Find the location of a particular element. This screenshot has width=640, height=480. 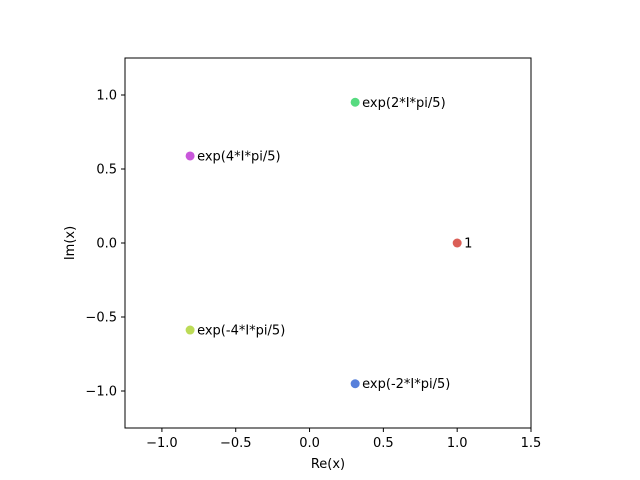

point-label: exp(-4*I*pi/5) is located at coordinates (241, 331).